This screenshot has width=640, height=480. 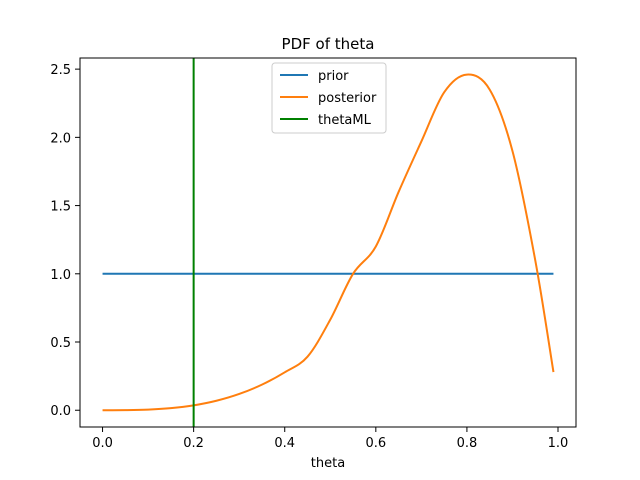 I want to click on x-tick-label: 0.8, so click(x=467, y=443).